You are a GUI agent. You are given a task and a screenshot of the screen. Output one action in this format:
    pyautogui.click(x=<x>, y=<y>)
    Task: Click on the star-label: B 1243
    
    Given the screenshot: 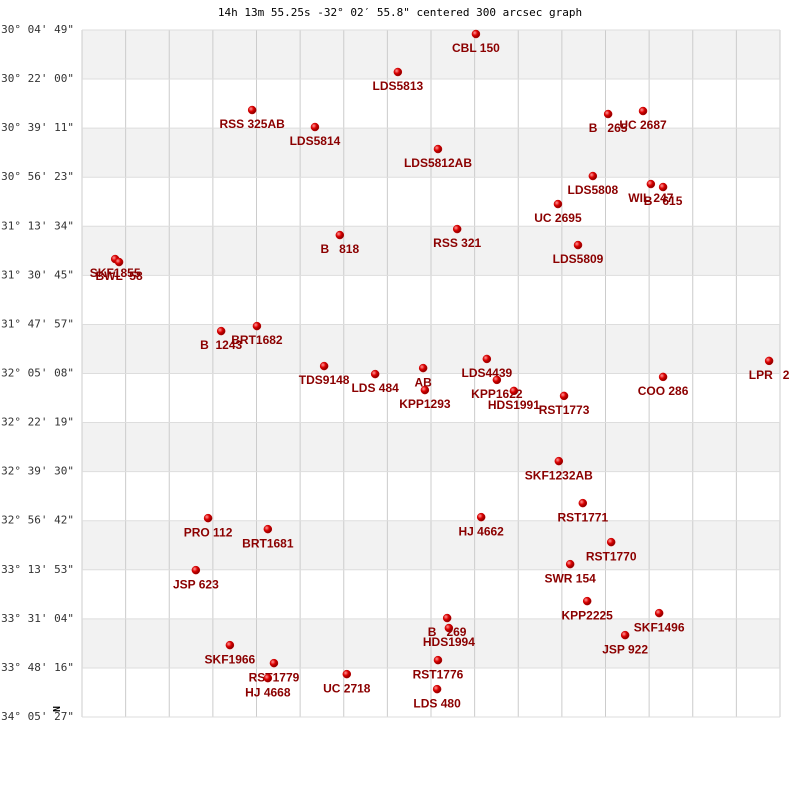 What is the action you would take?
    pyautogui.click(x=221, y=345)
    